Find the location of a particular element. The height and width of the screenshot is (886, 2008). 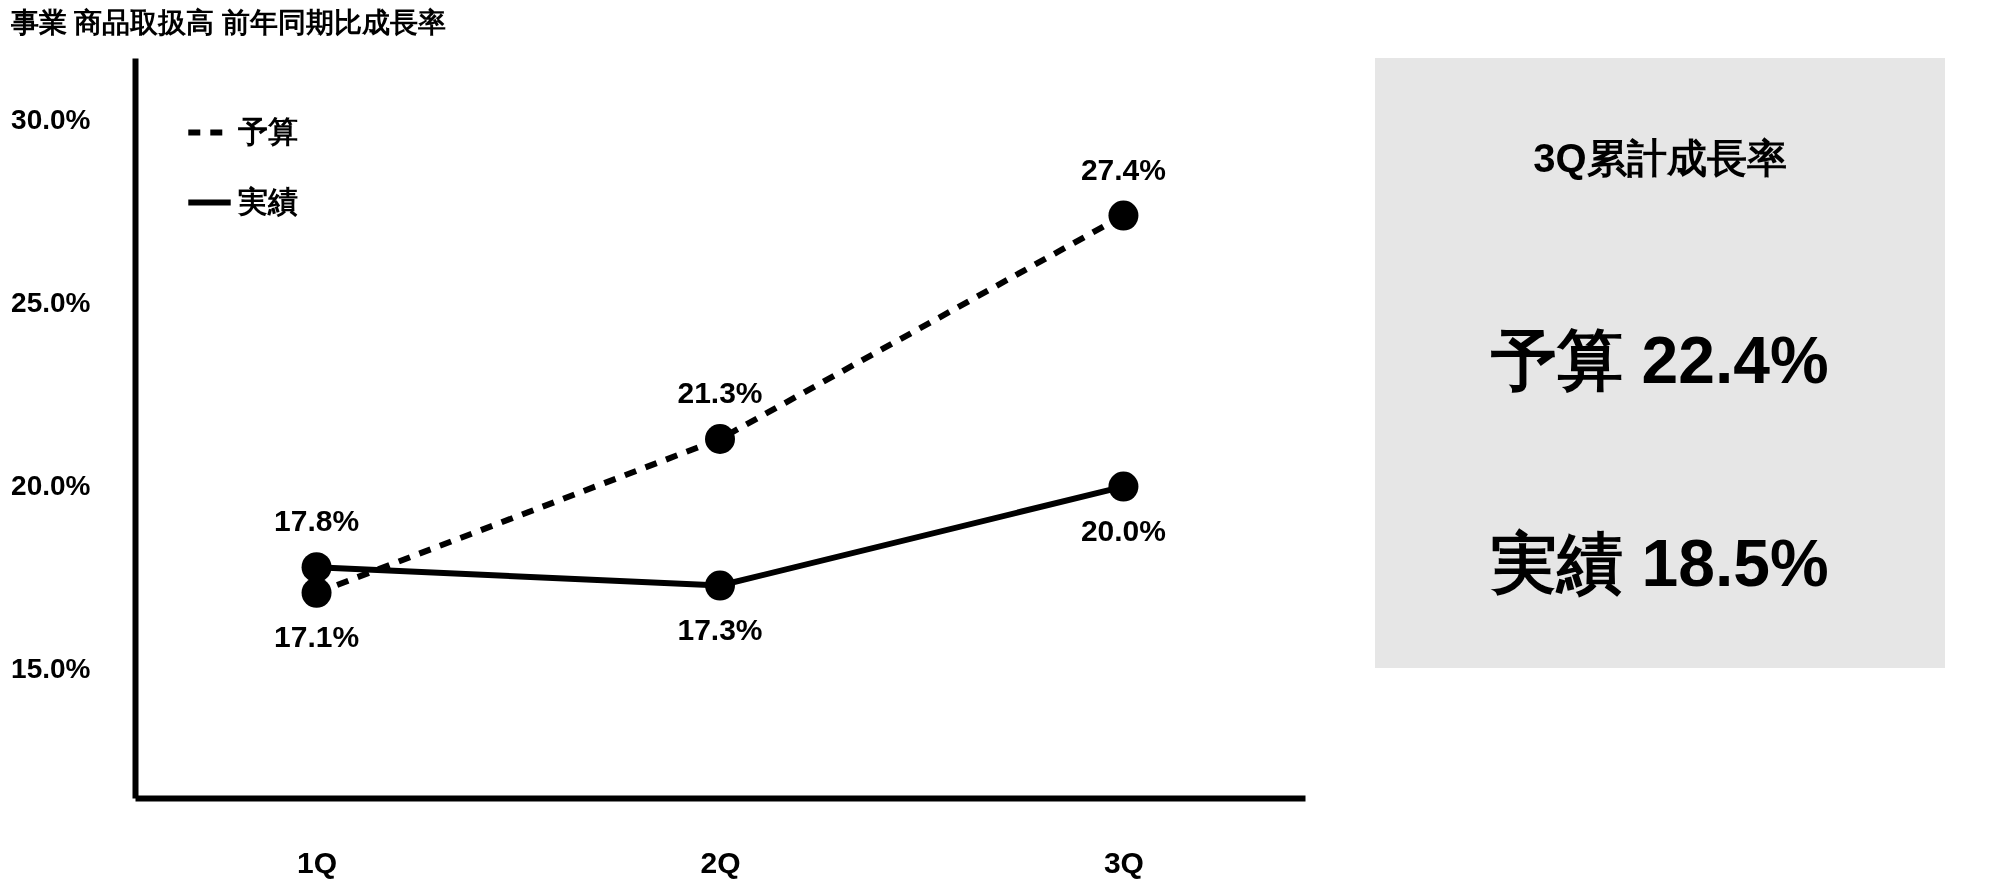

chart-title: 事業 商品取扱高 前年同期比成長率 is located at coordinates (228, 22).